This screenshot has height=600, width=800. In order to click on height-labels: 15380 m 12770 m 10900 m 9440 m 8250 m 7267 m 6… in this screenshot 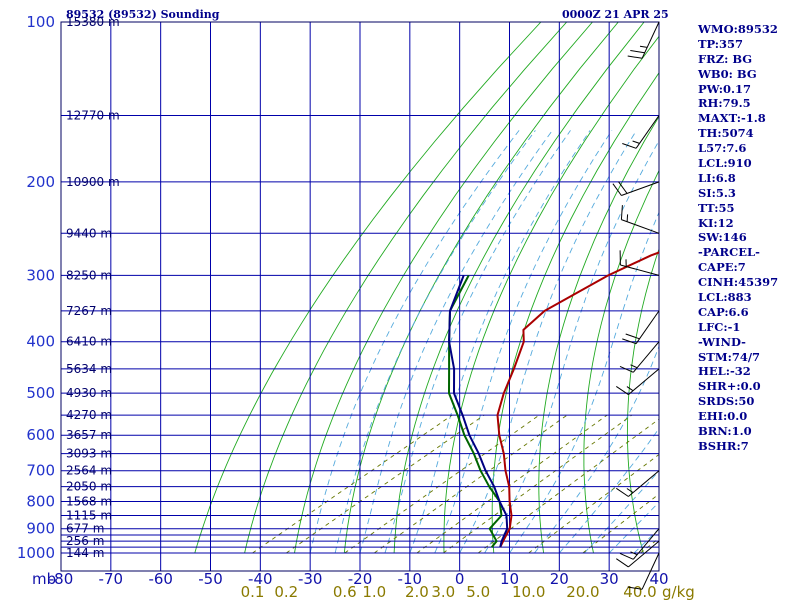, I will do `click(93, 287)`.